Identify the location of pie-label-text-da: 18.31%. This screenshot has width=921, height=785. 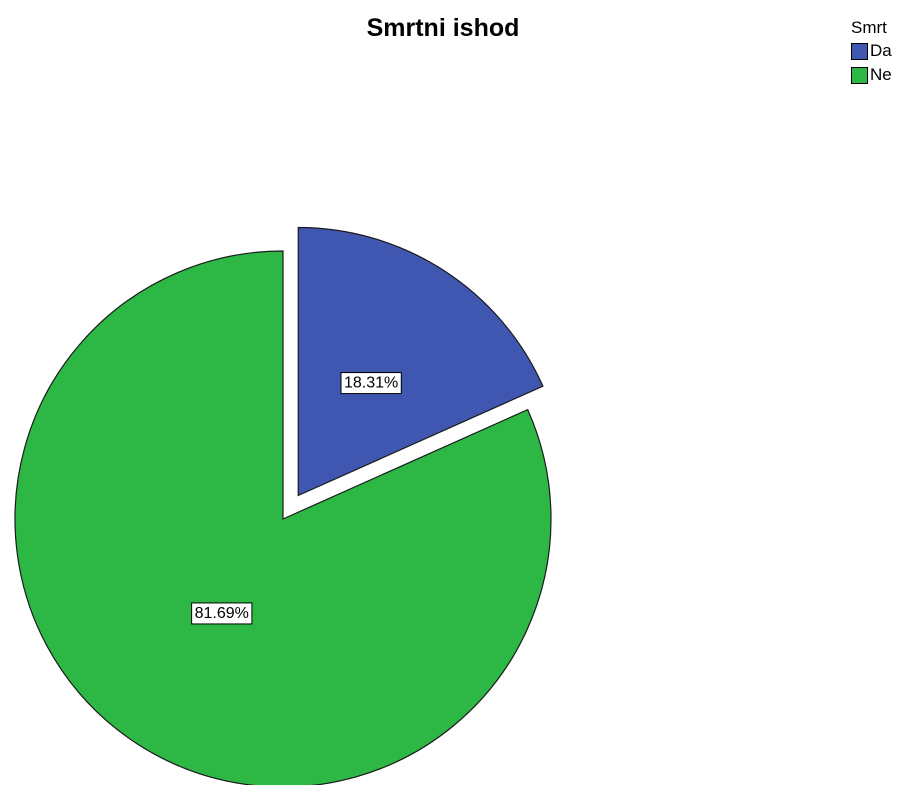
(371, 383).